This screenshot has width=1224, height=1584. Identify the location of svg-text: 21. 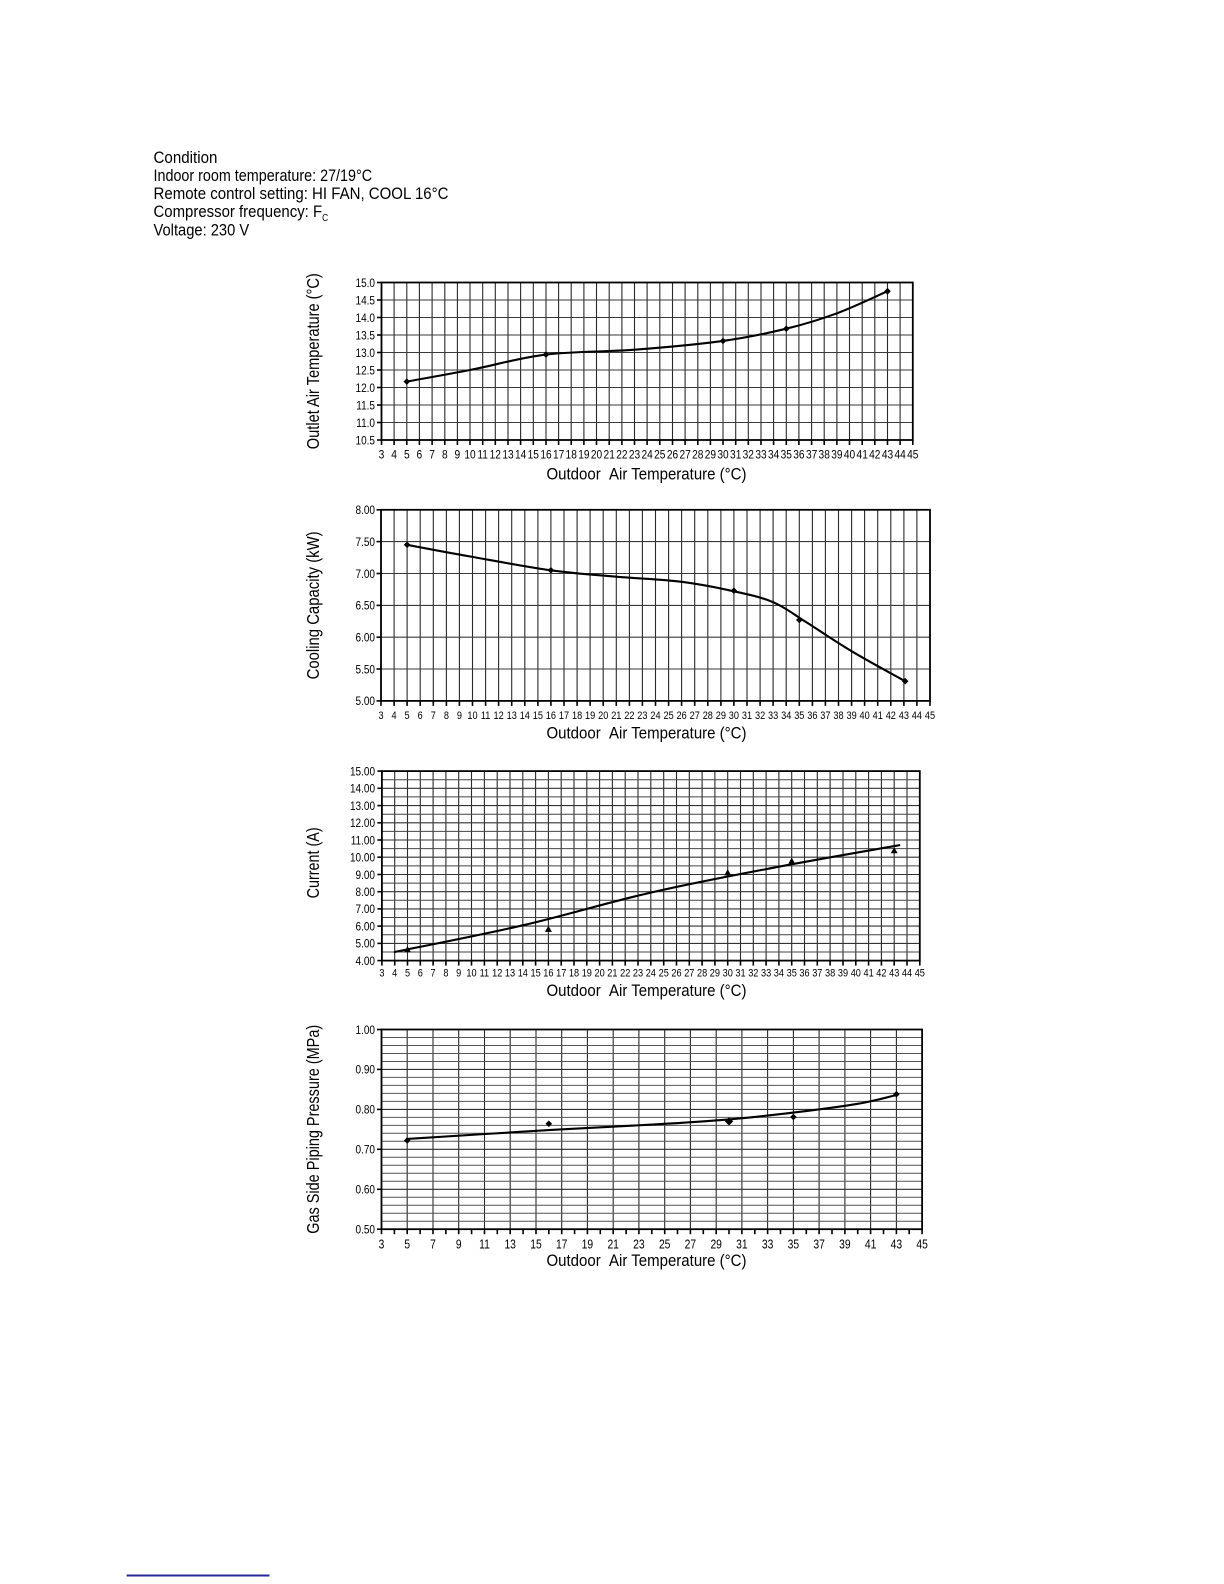
(616, 716).